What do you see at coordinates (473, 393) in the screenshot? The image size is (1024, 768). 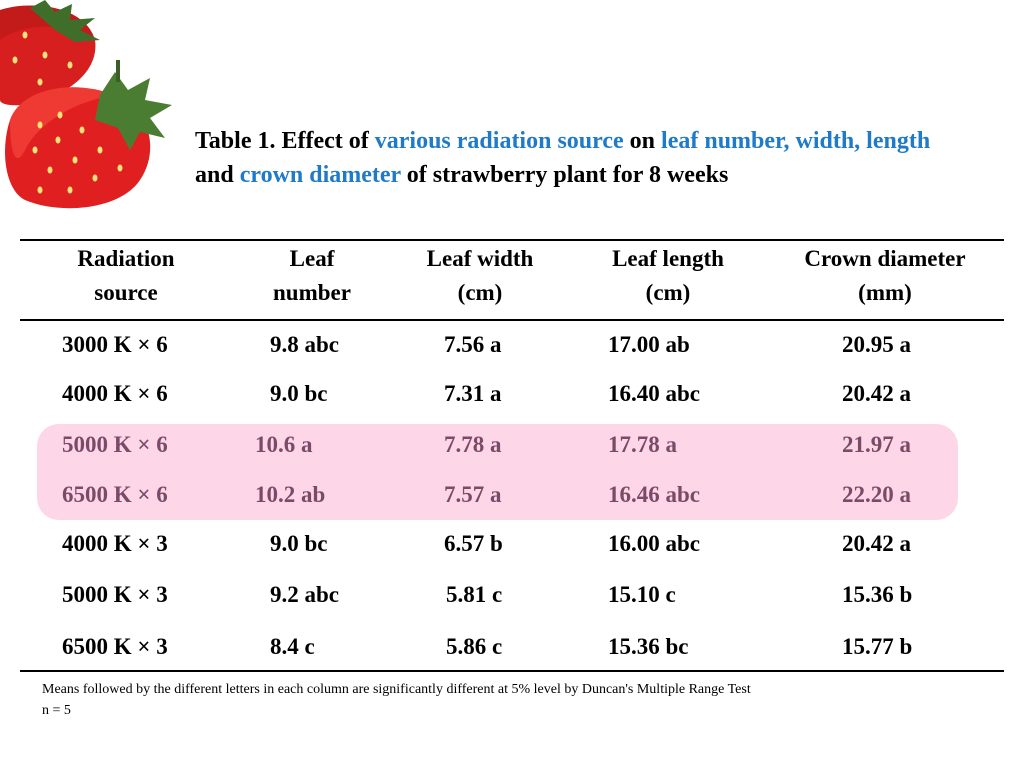 I see `cell-leaf-width: 7.31 a` at bounding box center [473, 393].